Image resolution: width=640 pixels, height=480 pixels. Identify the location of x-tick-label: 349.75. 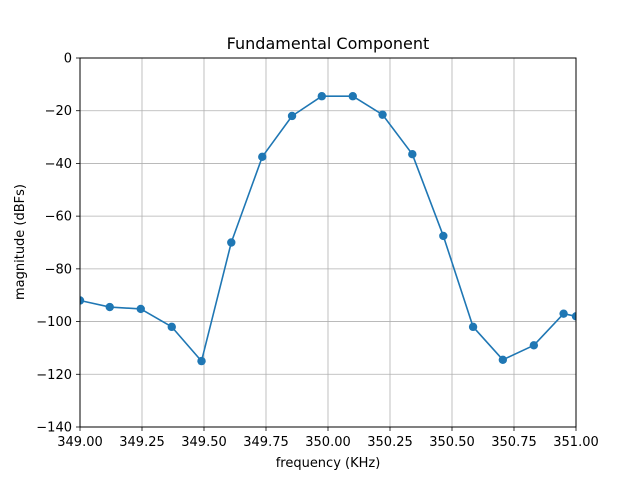
(266, 442).